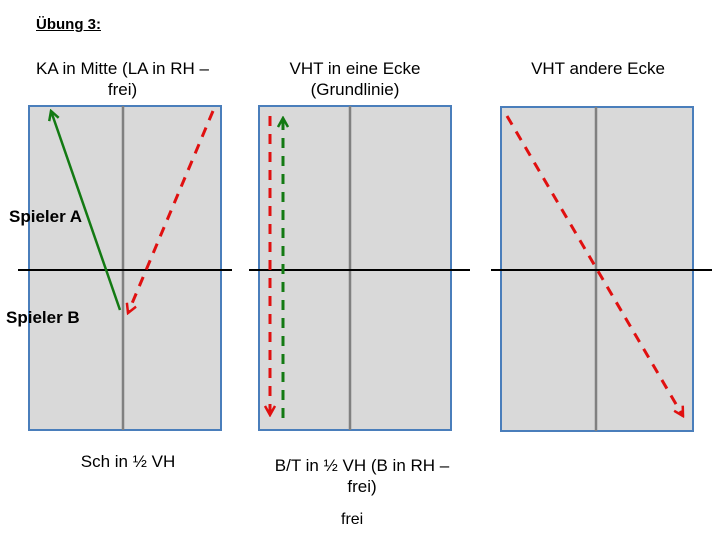 This screenshot has width=720, height=540. What do you see at coordinates (43, 317) in the screenshot?
I see `player-b-label: Spieler B` at bounding box center [43, 317].